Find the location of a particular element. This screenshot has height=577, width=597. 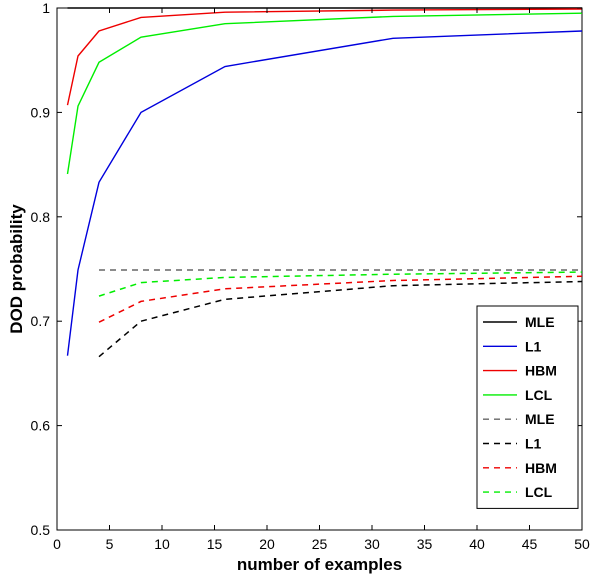

x-tick-label: 10 is located at coordinates (162, 544).